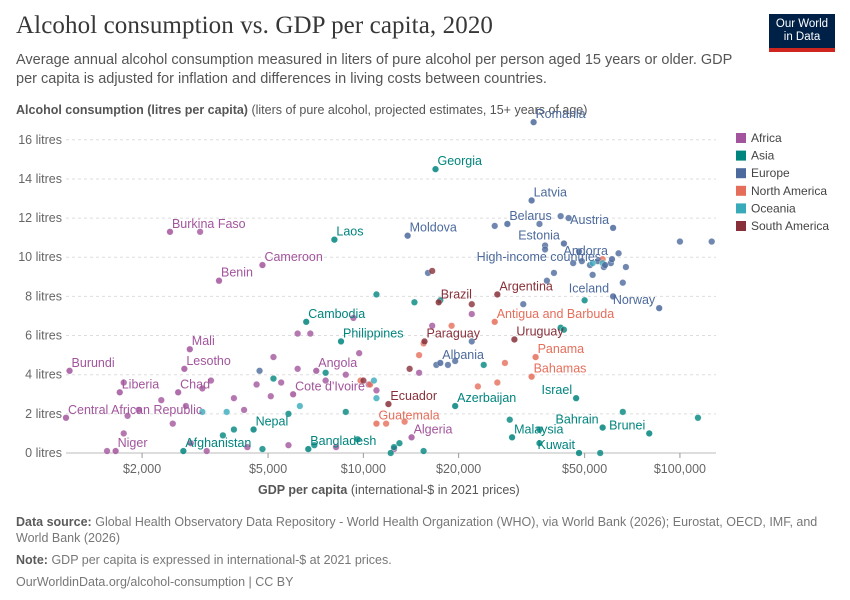  What do you see at coordinates (262, 265) in the screenshot?
I see `data-point-cameroon` at bounding box center [262, 265].